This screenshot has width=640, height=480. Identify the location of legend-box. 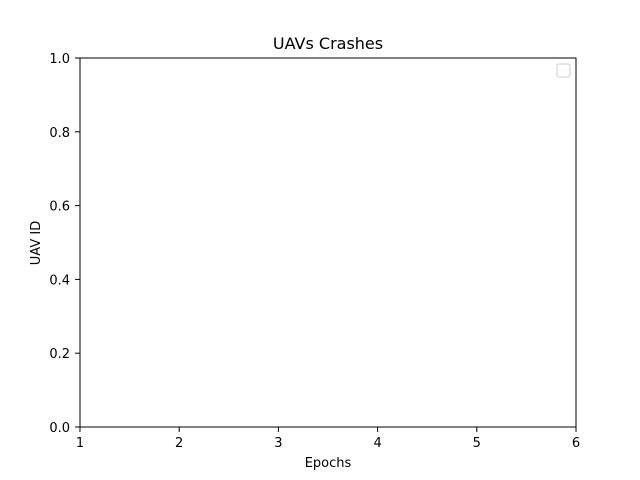
(563, 70).